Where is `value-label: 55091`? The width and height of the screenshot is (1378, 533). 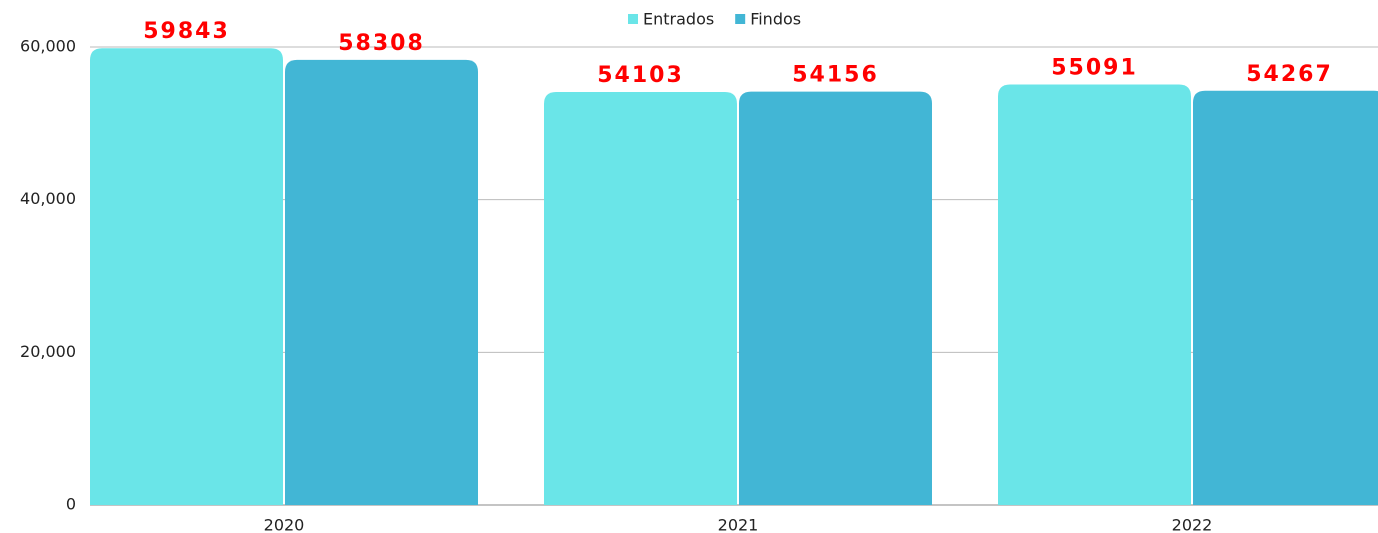 value-label: 55091 is located at coordinates (1094, 67).